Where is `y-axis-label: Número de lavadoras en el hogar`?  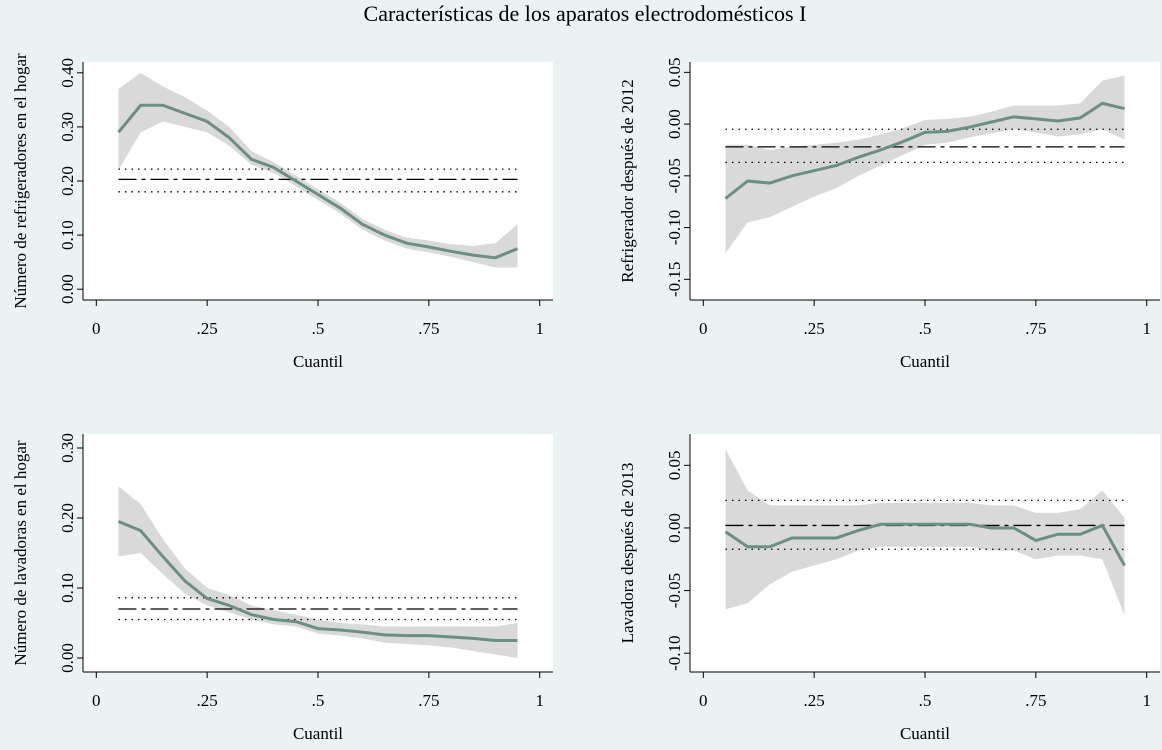
y-axis-label: Número de lavadoras en el hogar is located at coordinates (20, 552).